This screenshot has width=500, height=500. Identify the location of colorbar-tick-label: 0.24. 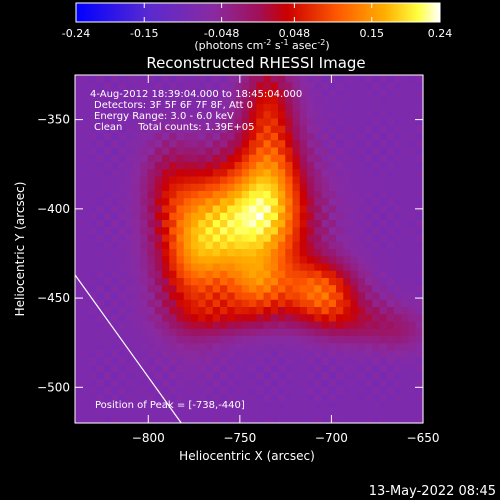
(440, 33).